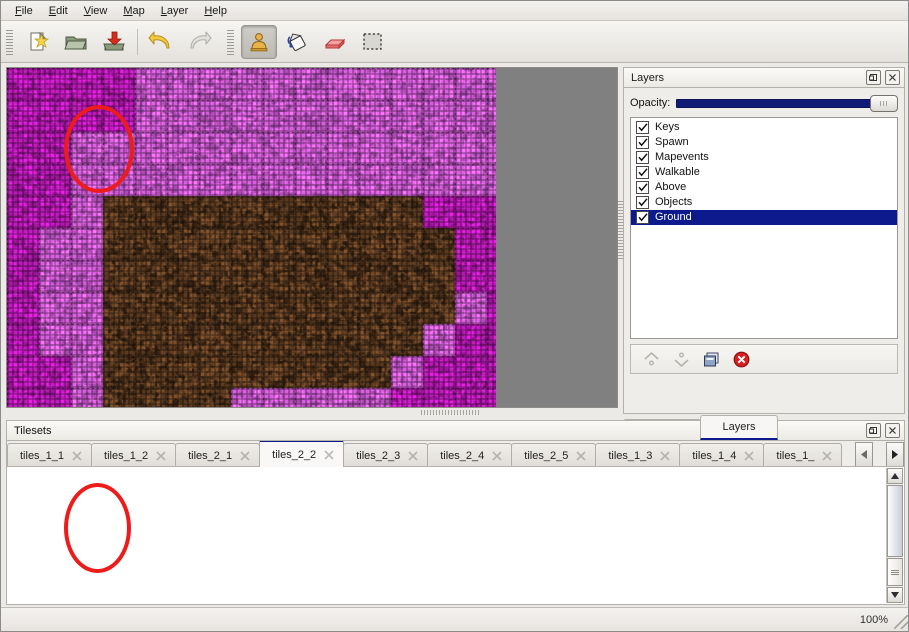  What do you see at coordinates (764, 127) in the screenshot?
I see `layer-row: Keys` at bounding box center [764, 127].